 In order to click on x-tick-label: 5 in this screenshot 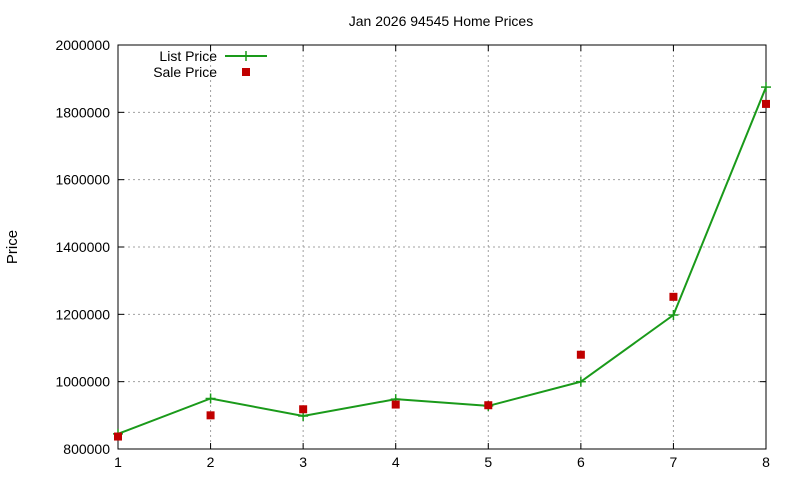, I will do `click(488, 462)`.